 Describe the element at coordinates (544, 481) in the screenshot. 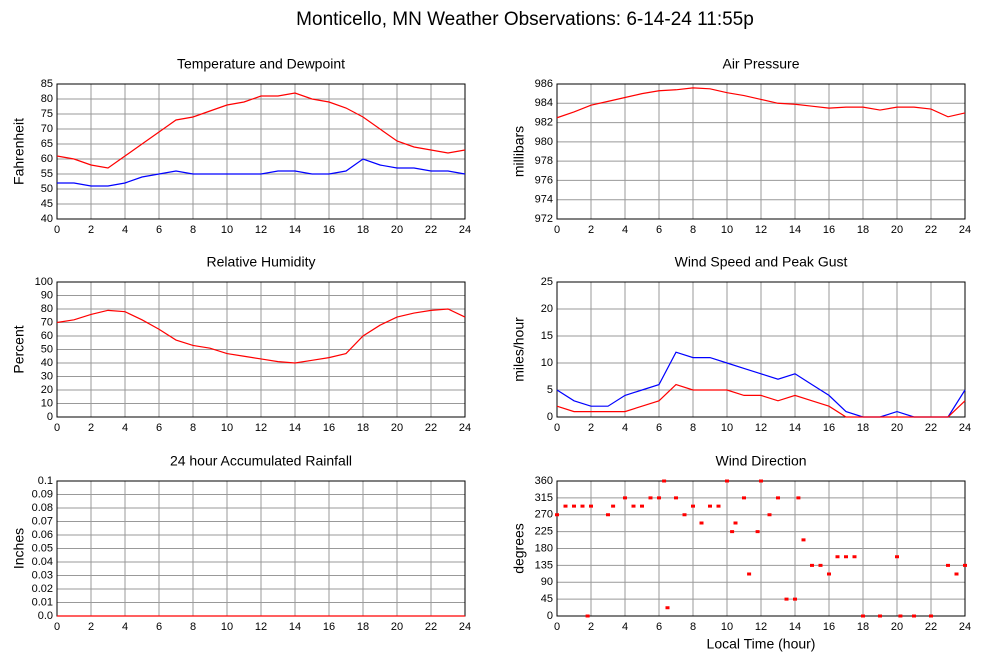

I see `y-tick-label: 360` at that location.